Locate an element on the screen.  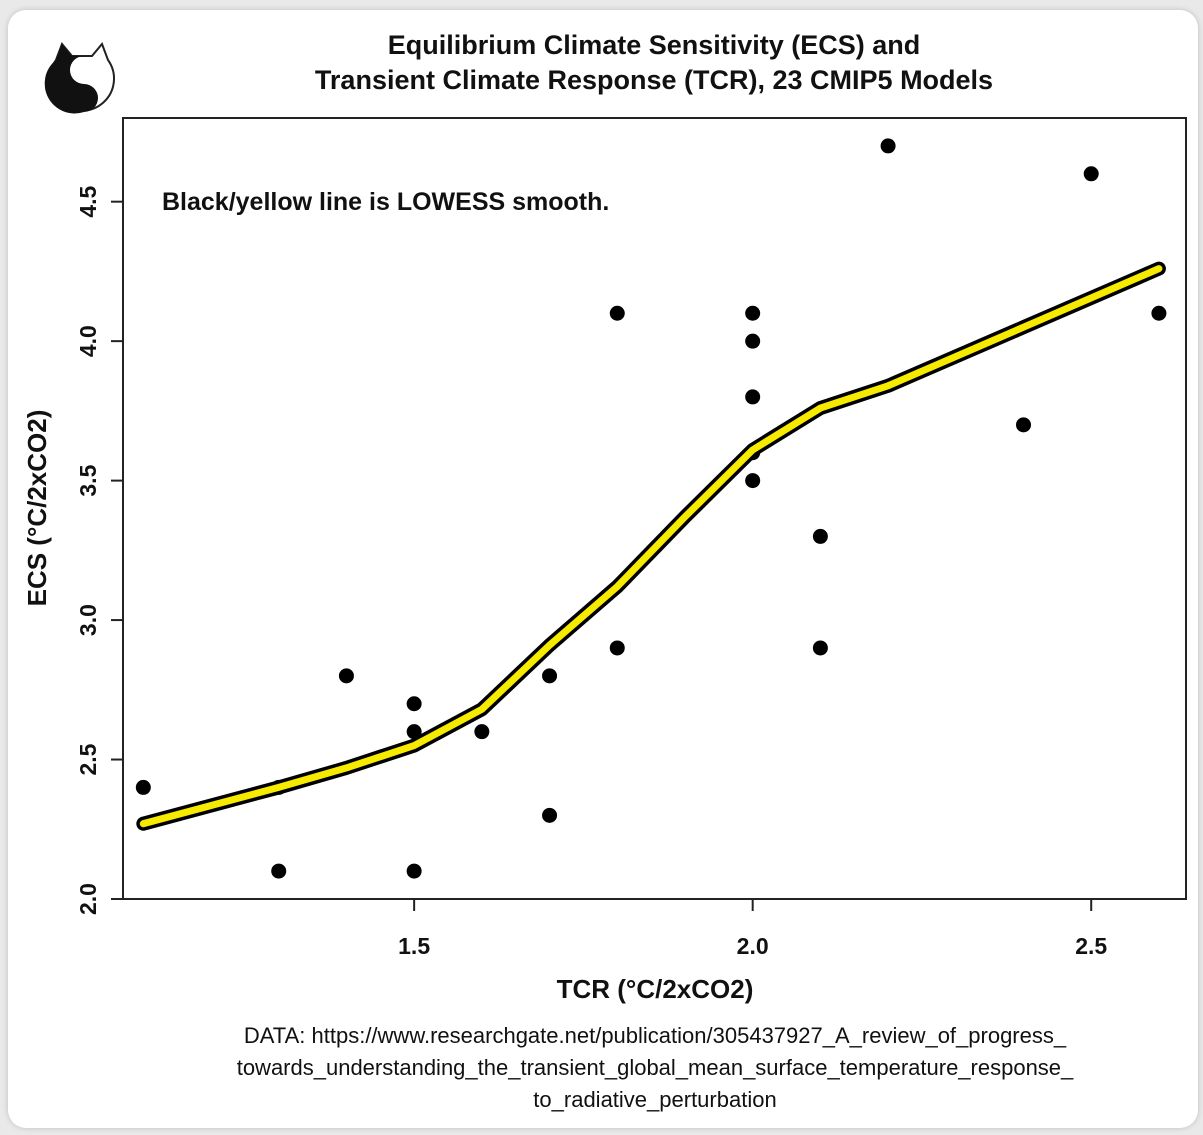
source-line-3: to_radiative_perturbation is located at coordinates (654, 1099).